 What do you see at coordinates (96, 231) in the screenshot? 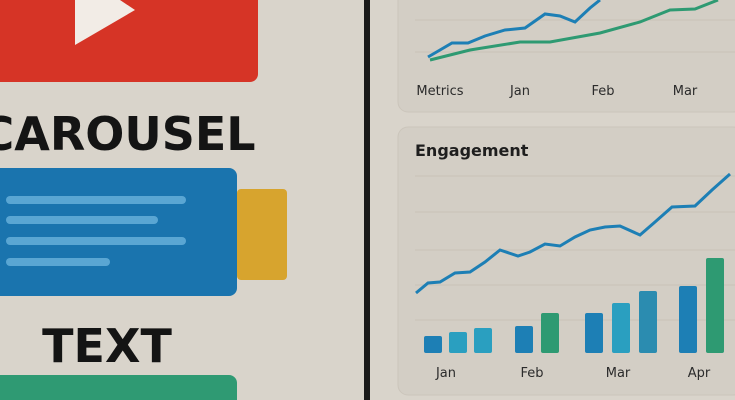
I see `text-lines` at bounding box center [96, 231].